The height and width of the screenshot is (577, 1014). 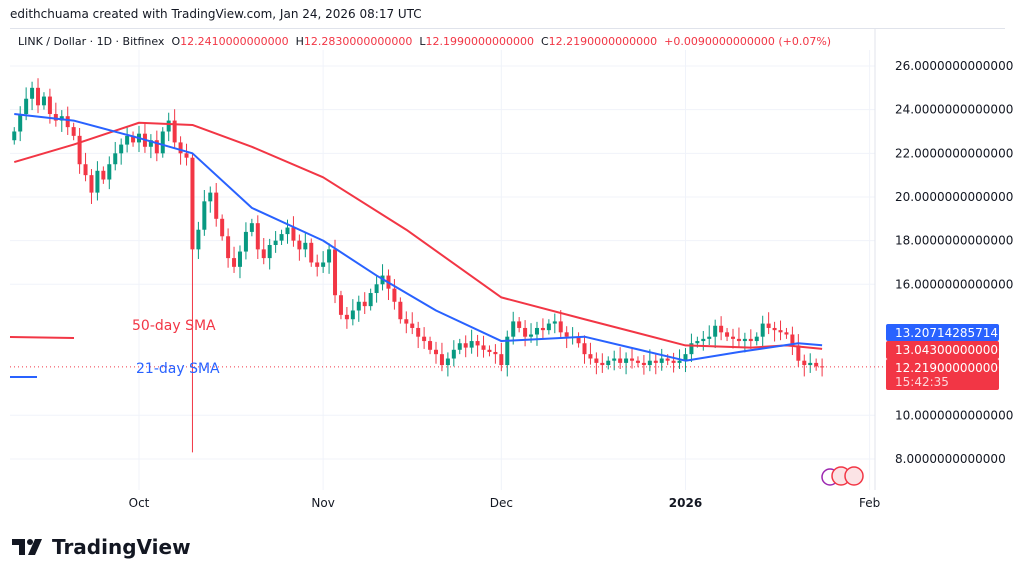 What do you see at coordinates (954, 66) in the screenshot?
I see `y-tick-label: 26.0000000000000` at bounding box center [954, 66].